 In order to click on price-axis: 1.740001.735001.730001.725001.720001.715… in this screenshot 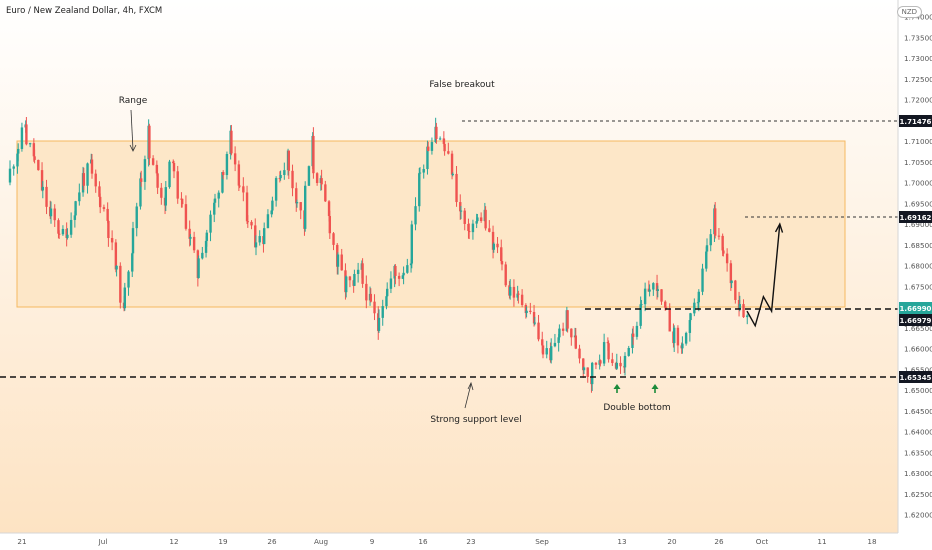, I will do `click(918, 266)`.